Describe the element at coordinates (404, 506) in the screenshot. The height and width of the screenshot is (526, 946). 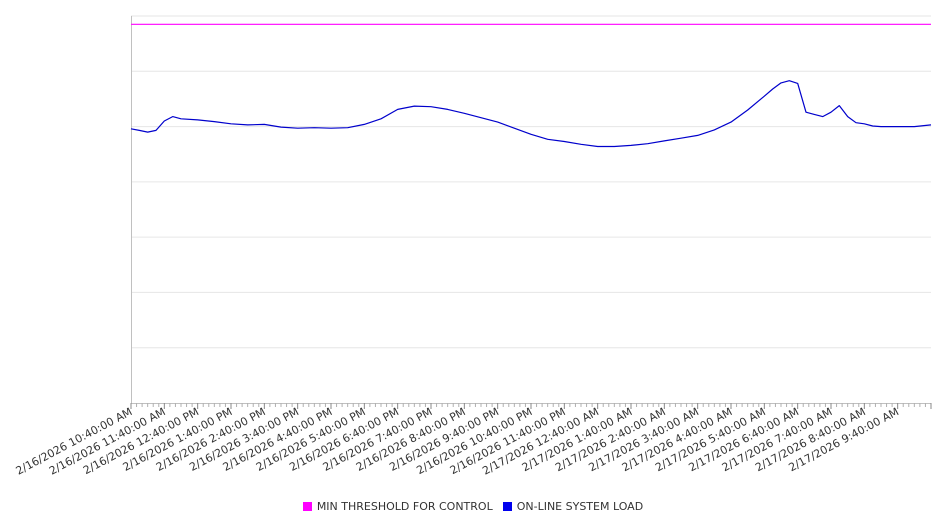
I see `legend-label-min-threshold: MIN THRESHOLD FOR CONTROL` at that location.